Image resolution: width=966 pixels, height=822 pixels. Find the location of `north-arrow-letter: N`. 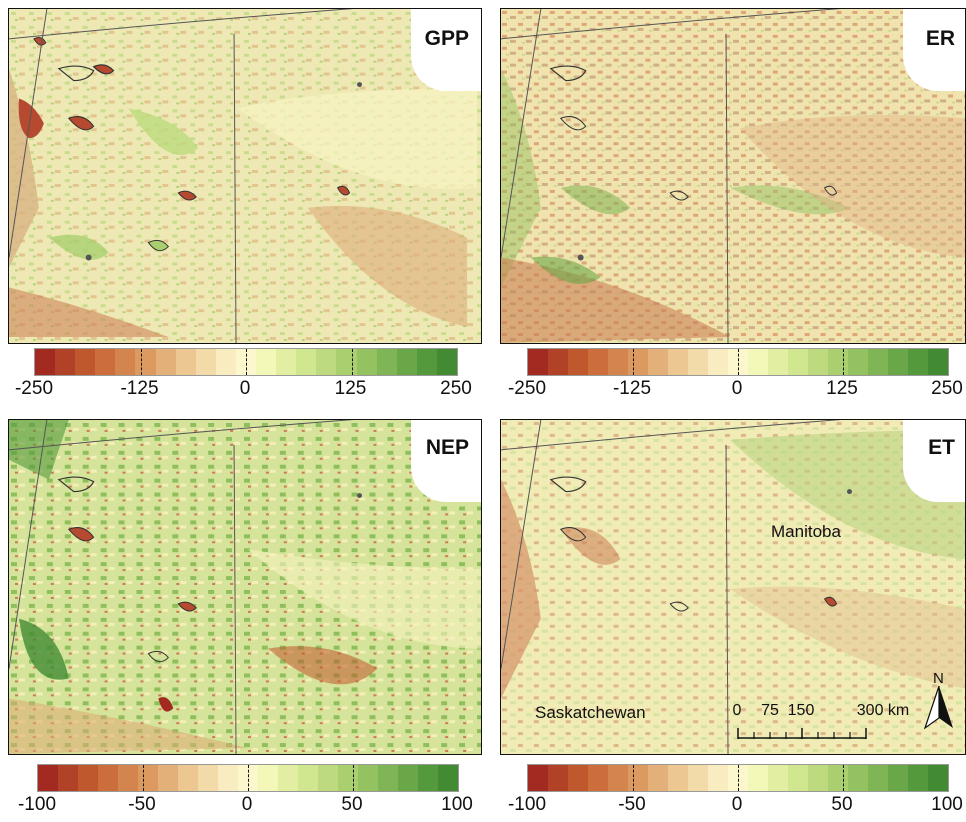

north-arrow-letter: N is located at coordinates (938, 678).